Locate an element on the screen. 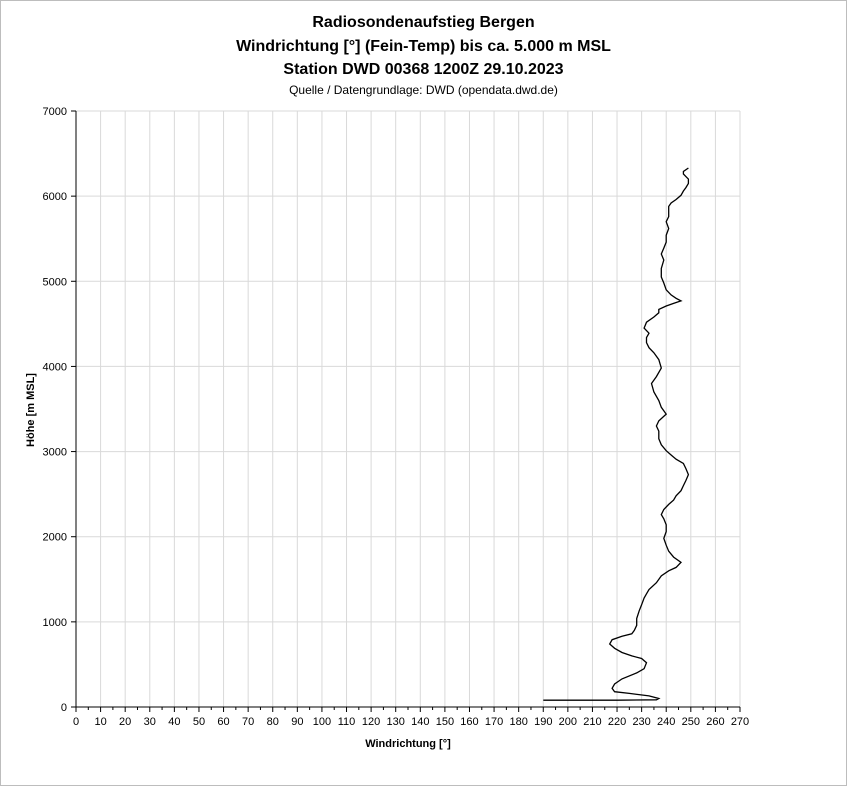 This screenshot has height=786, width=847. x-tick-label: 70 is located at coordinates (248, 722).